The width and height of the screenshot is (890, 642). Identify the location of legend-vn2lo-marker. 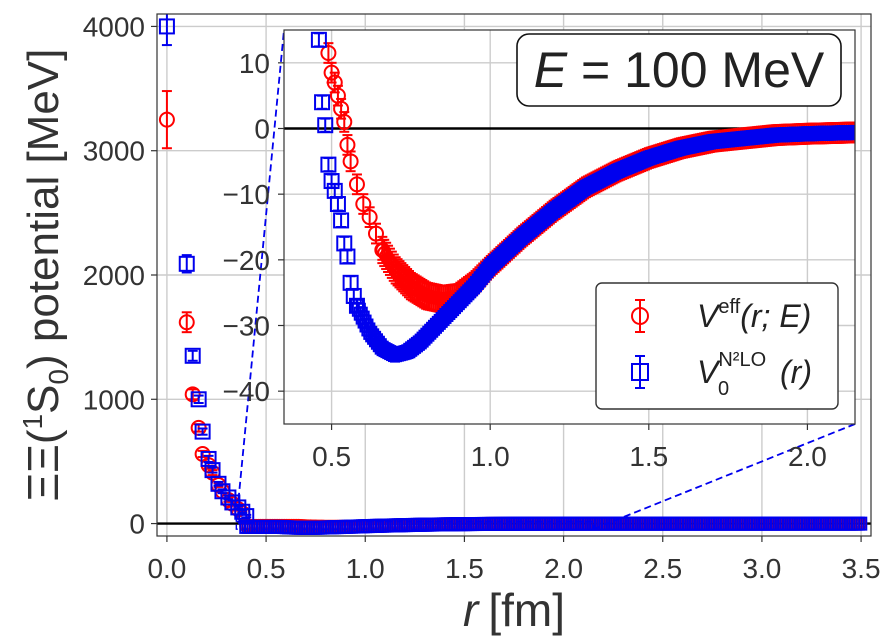
(640, 372).